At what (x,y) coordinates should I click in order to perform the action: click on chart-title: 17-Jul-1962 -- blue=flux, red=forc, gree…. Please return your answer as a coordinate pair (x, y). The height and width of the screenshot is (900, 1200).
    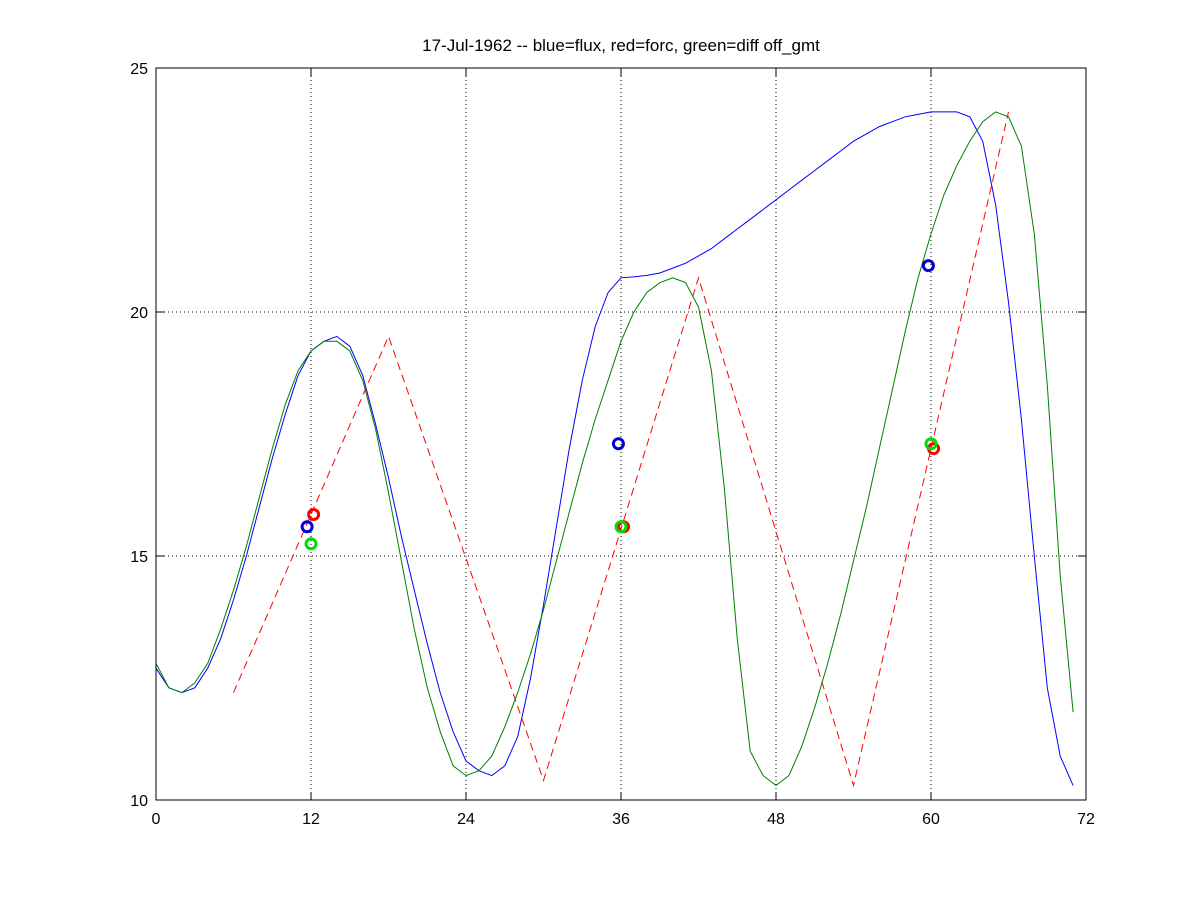
    Looking at the image, I should click on (621, 45).